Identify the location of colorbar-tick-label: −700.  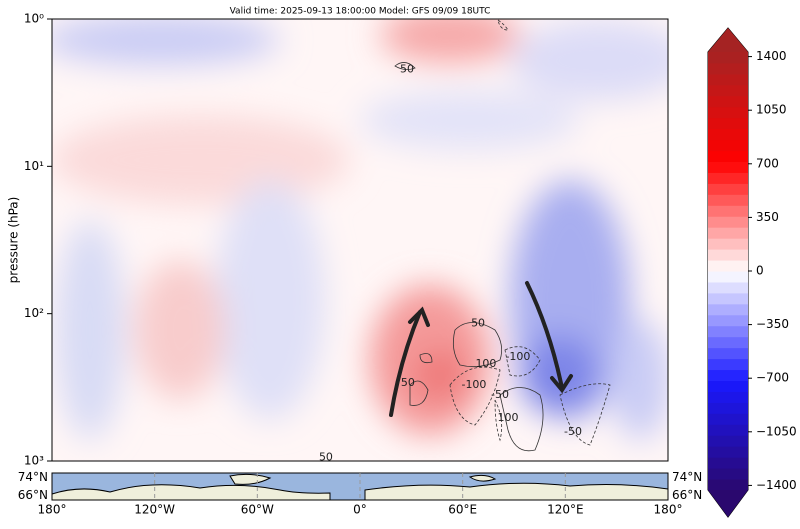
(772, 378).